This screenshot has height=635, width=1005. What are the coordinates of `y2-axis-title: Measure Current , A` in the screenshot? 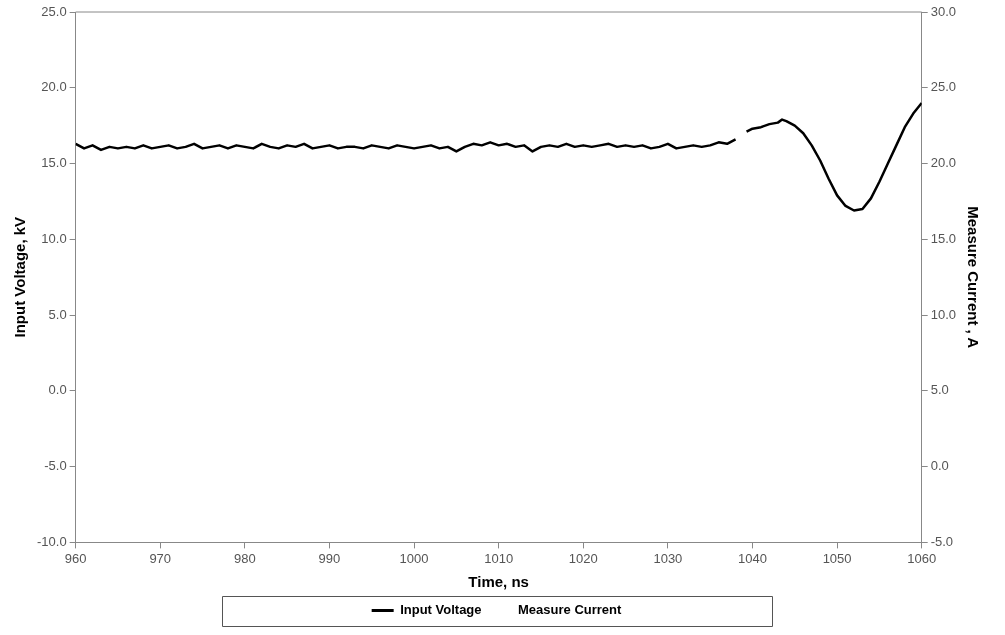 It's located at (973, 277).